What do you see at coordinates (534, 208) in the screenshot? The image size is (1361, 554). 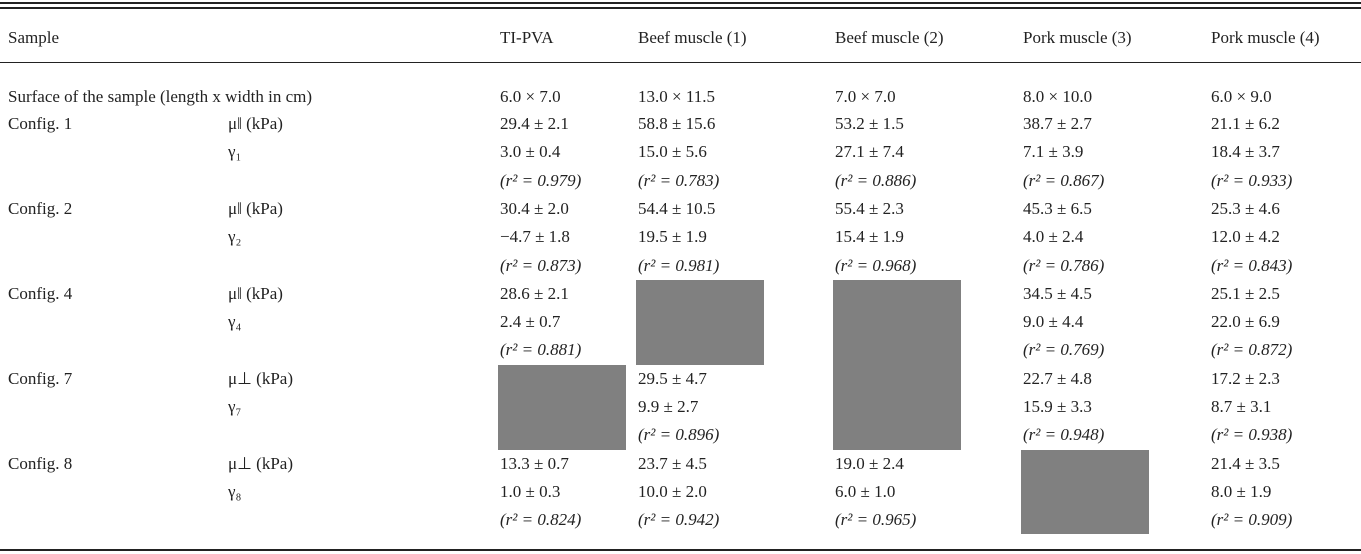 I see `cell: 30.4 ± 2.0` at bounding box center [534, 208].